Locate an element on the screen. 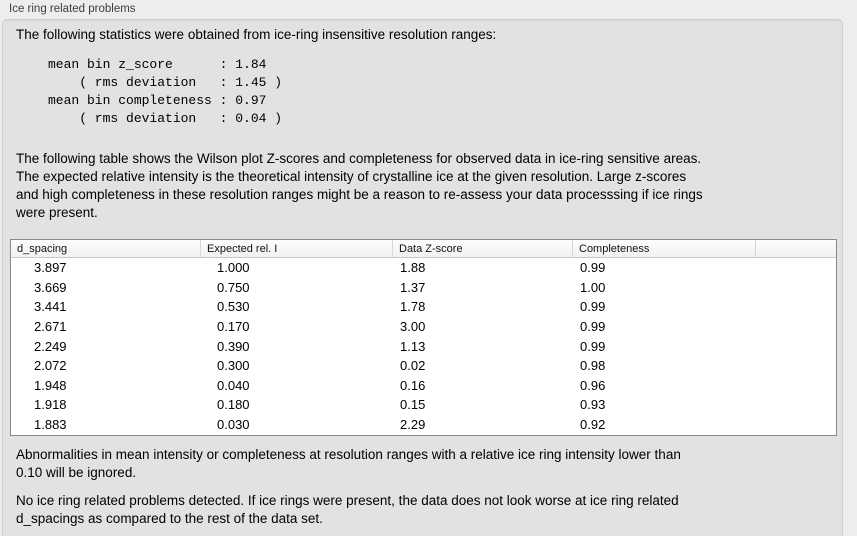 The width and height of the screenshot is (857, 536). cell-d-spacing: 1.948 is located at coordinates (50, 385).